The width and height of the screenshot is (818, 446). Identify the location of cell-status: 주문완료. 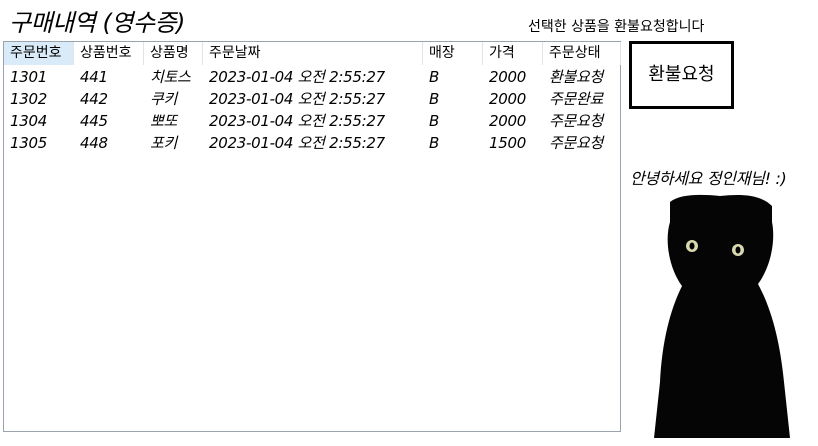
(576, 99).